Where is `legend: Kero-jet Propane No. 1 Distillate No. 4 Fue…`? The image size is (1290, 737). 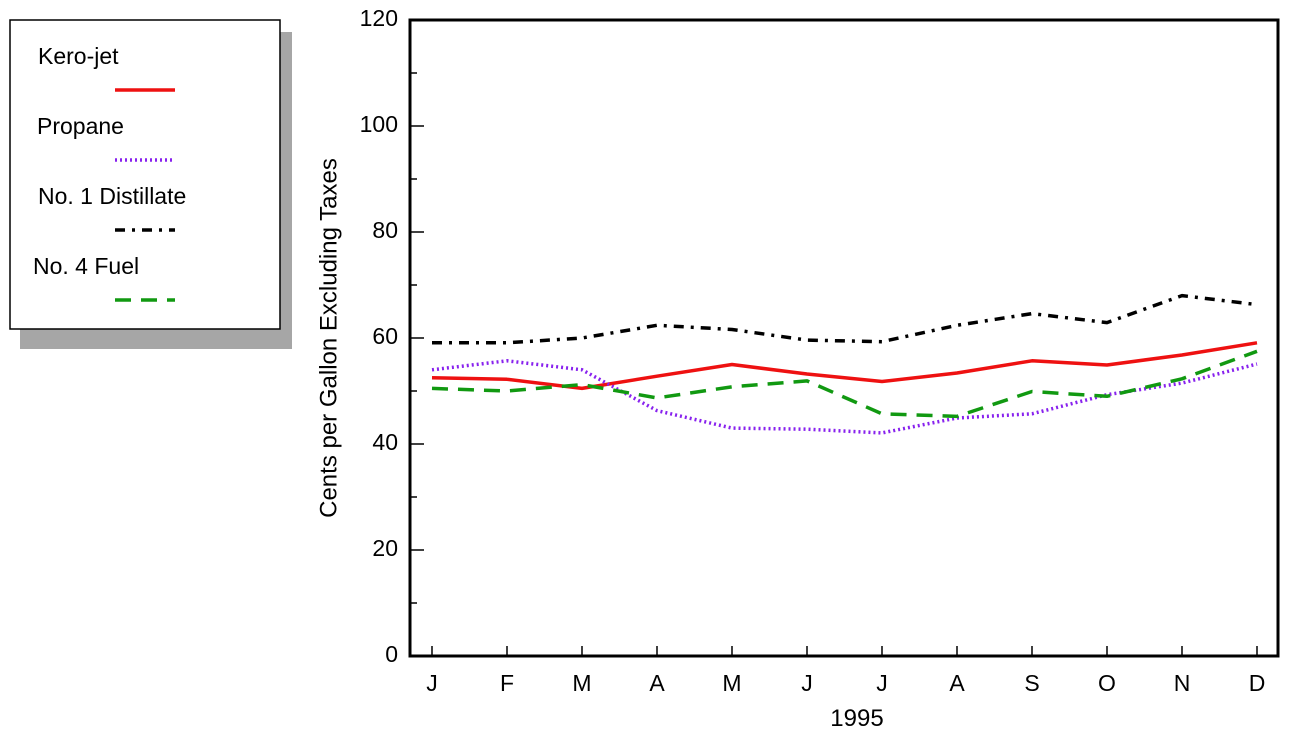
legend: Kero-jet Propane No. 1 Distillate No. 4 Fue… is located at coordinates (150, 184).